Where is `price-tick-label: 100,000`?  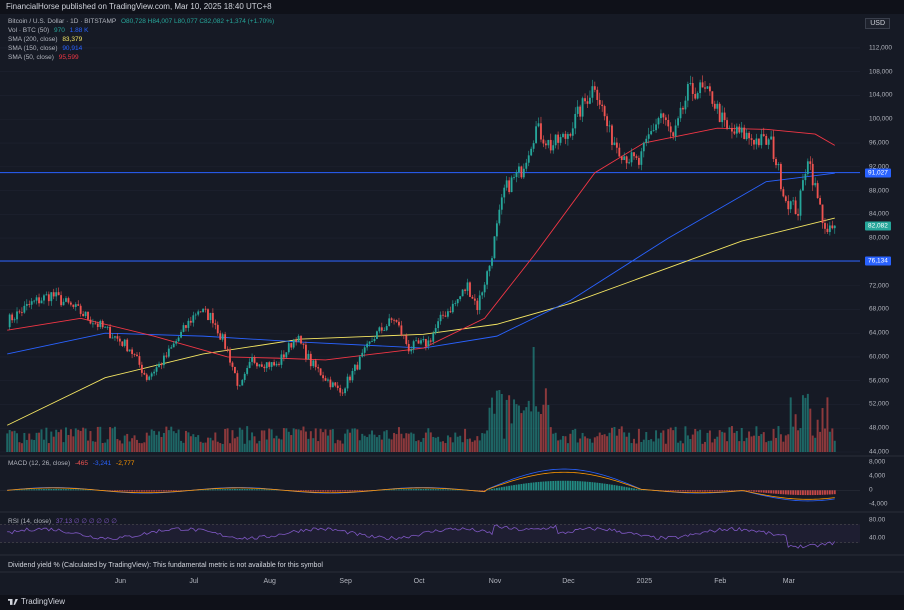
price-tick-label: 100,000 is located at coordinates (881, 119).